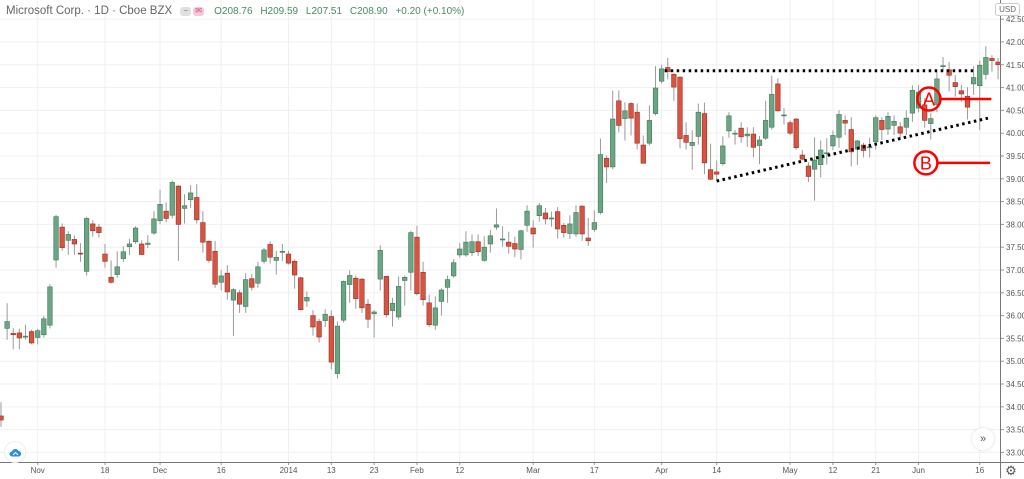  What do you see at coordinates (430, 11) in the screenshot?
I see `change-value: +0.20 (+0.10%)` at bounding box center [430, 11].